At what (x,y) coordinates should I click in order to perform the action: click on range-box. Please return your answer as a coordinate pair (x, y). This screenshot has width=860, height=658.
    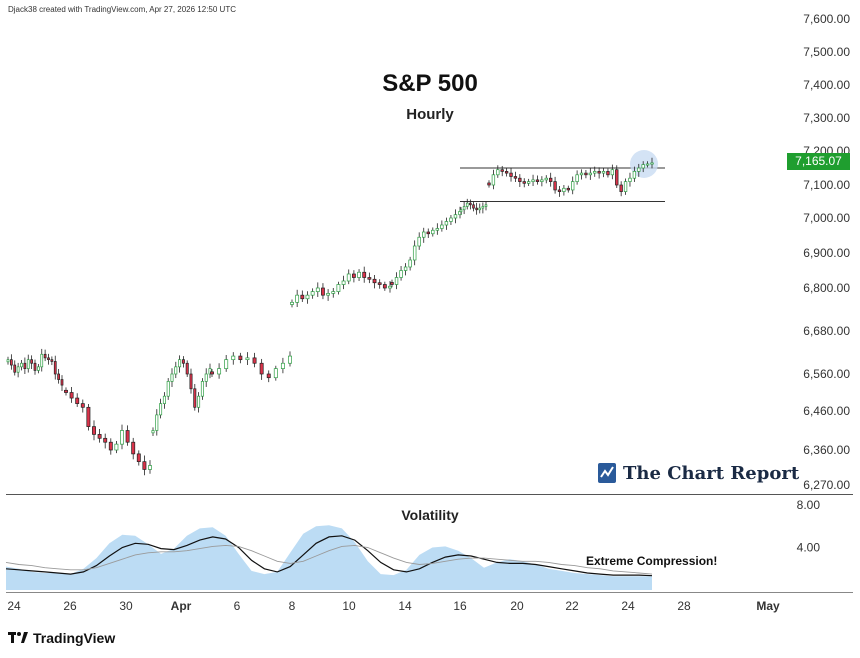
    Looking at the image, I should click on (562, 176).